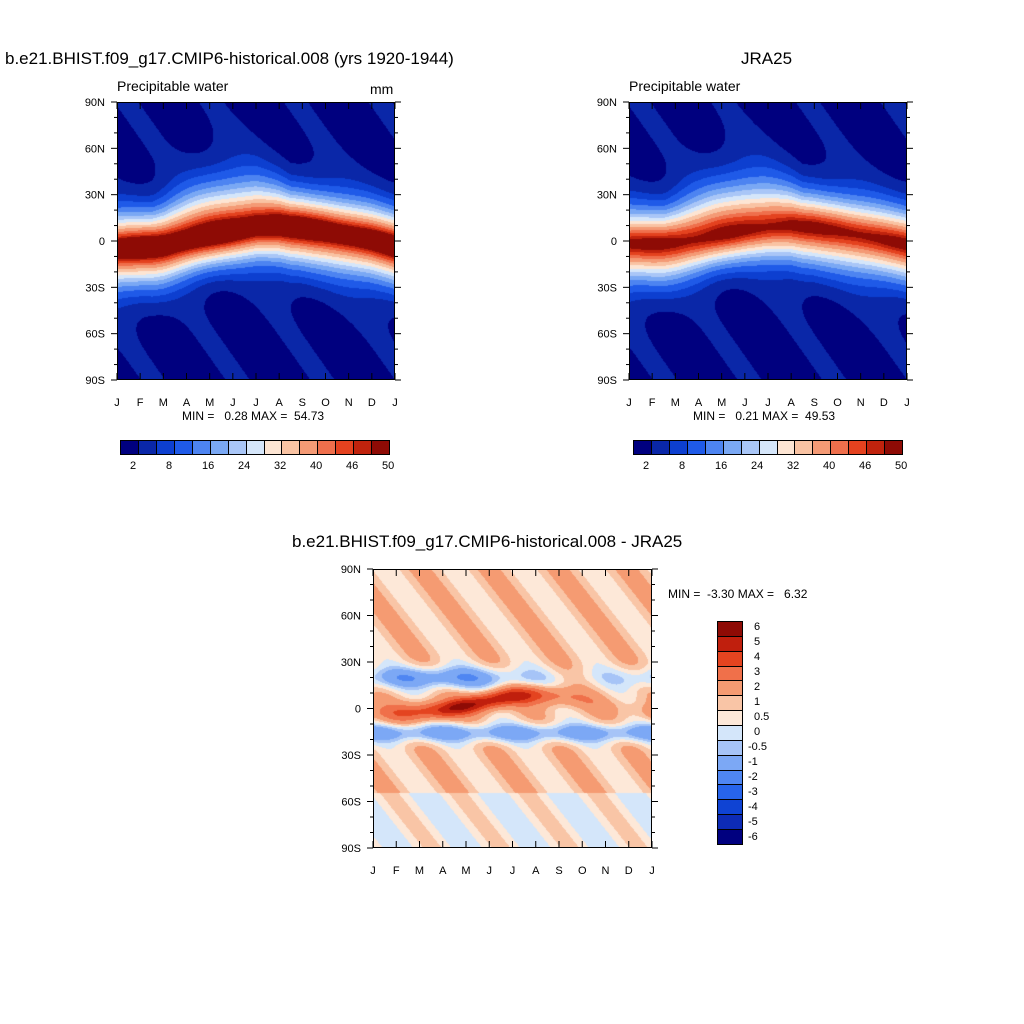  I want to click on diff-ytick-label: 30S, so click(351, 756).